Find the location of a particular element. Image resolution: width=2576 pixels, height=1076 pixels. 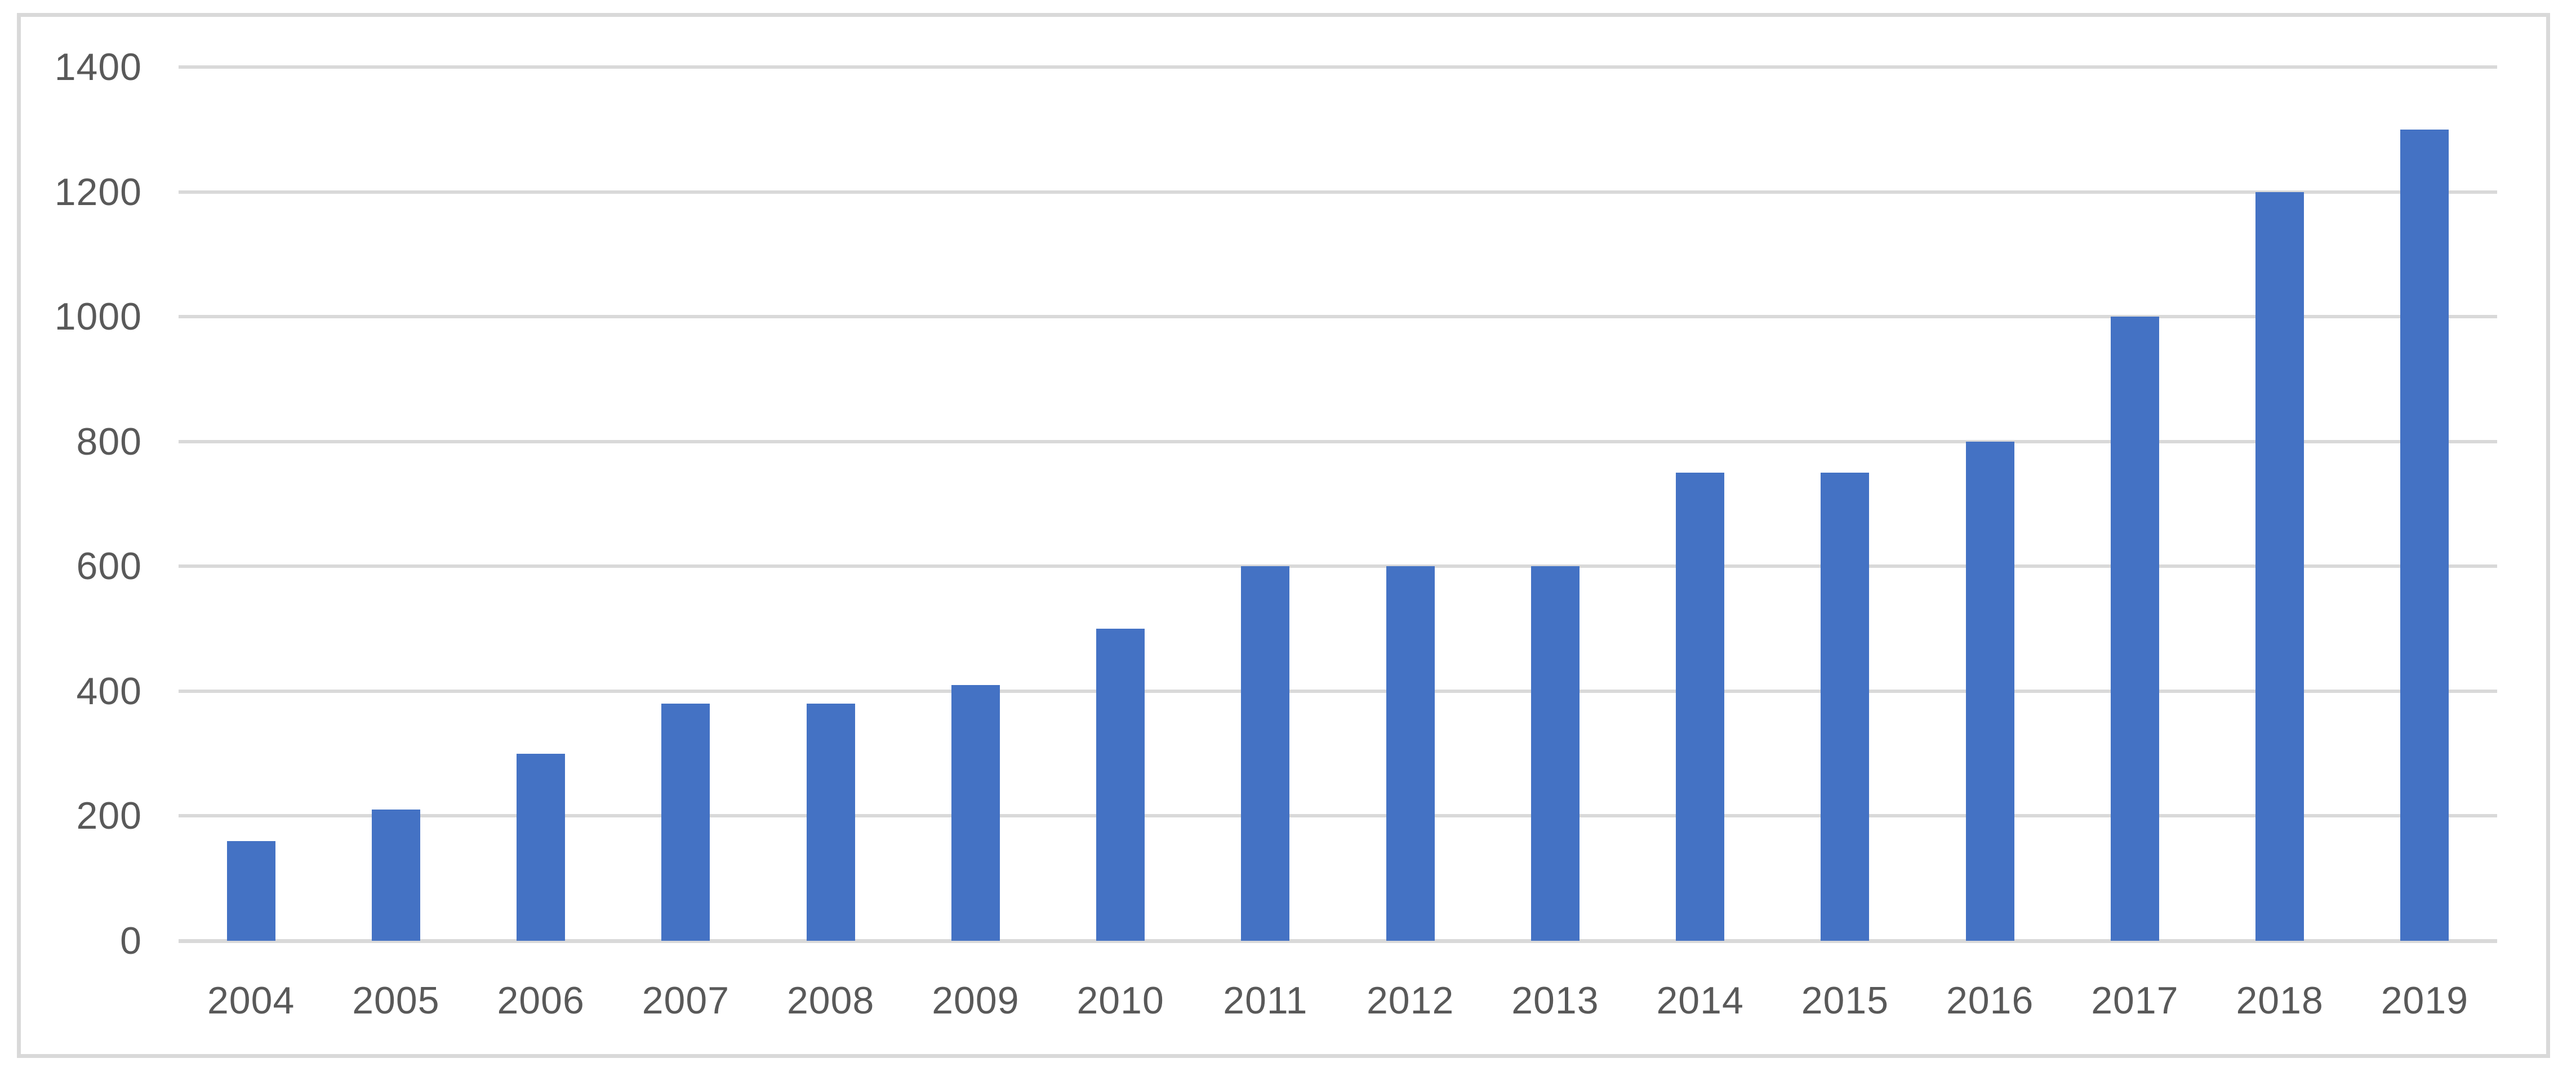

y-tick-label-800: 800 is located at coordinates (109, 441).